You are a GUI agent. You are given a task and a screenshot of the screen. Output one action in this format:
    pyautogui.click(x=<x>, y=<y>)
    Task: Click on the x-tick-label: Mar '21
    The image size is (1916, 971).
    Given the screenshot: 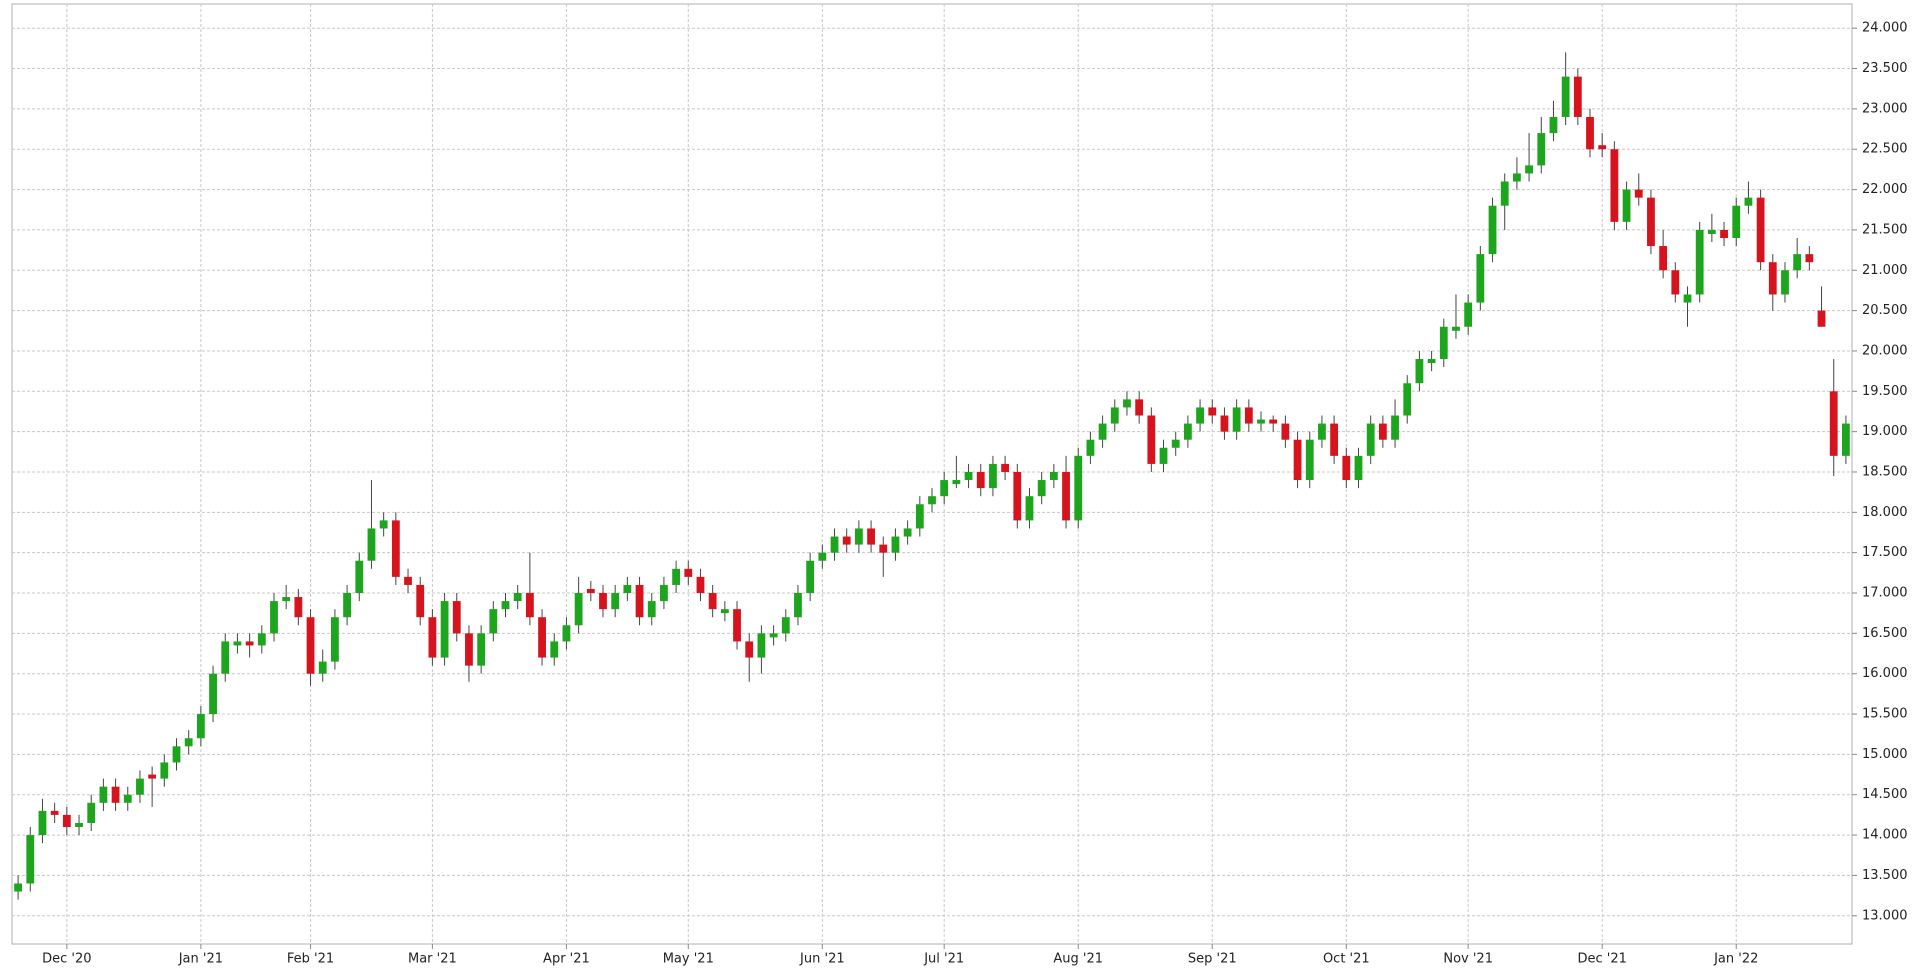 What is the action you would take?
    pyautogui.click(x=432, y=959)
    